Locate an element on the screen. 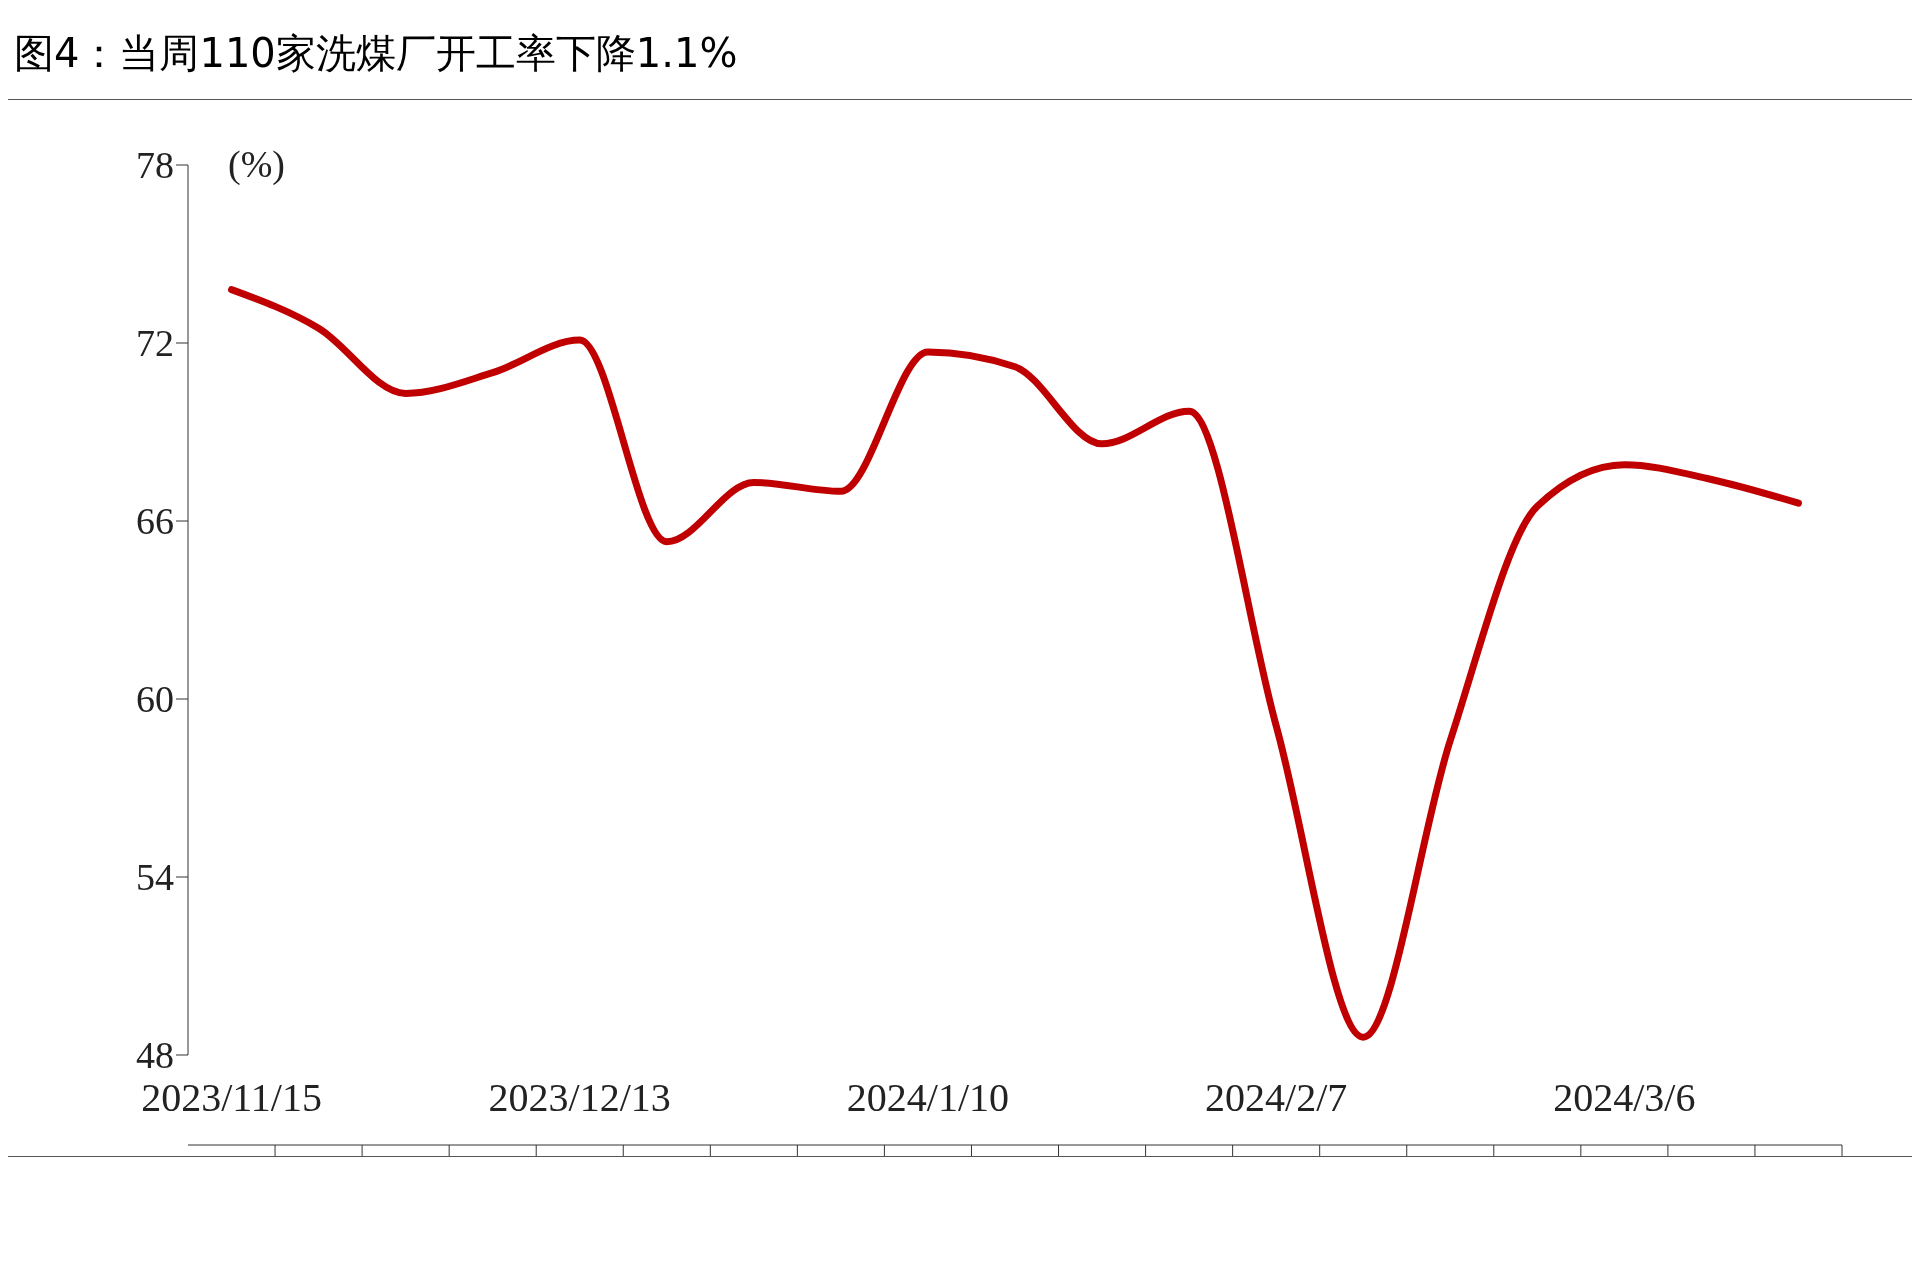 Image resolution: width=1920 pixels, height=1279 pixels. x-tick-label: 2024/1/10 is located at coordinates (928, 1098).